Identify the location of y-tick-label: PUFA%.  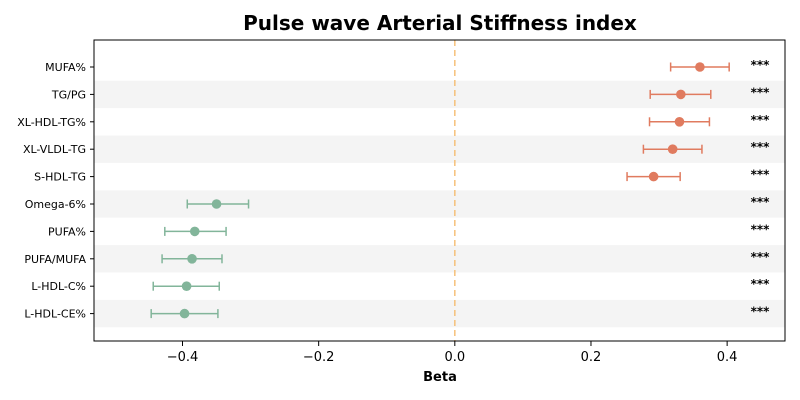
(67, 231).